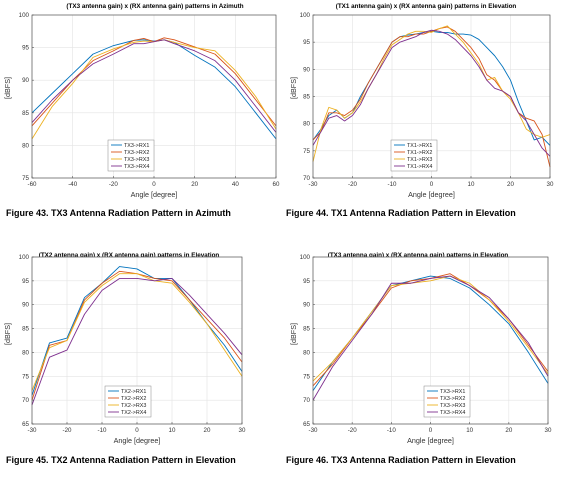 The image size is (575, 484). I want to click on x-tick-label: 40, so click(235, 184).